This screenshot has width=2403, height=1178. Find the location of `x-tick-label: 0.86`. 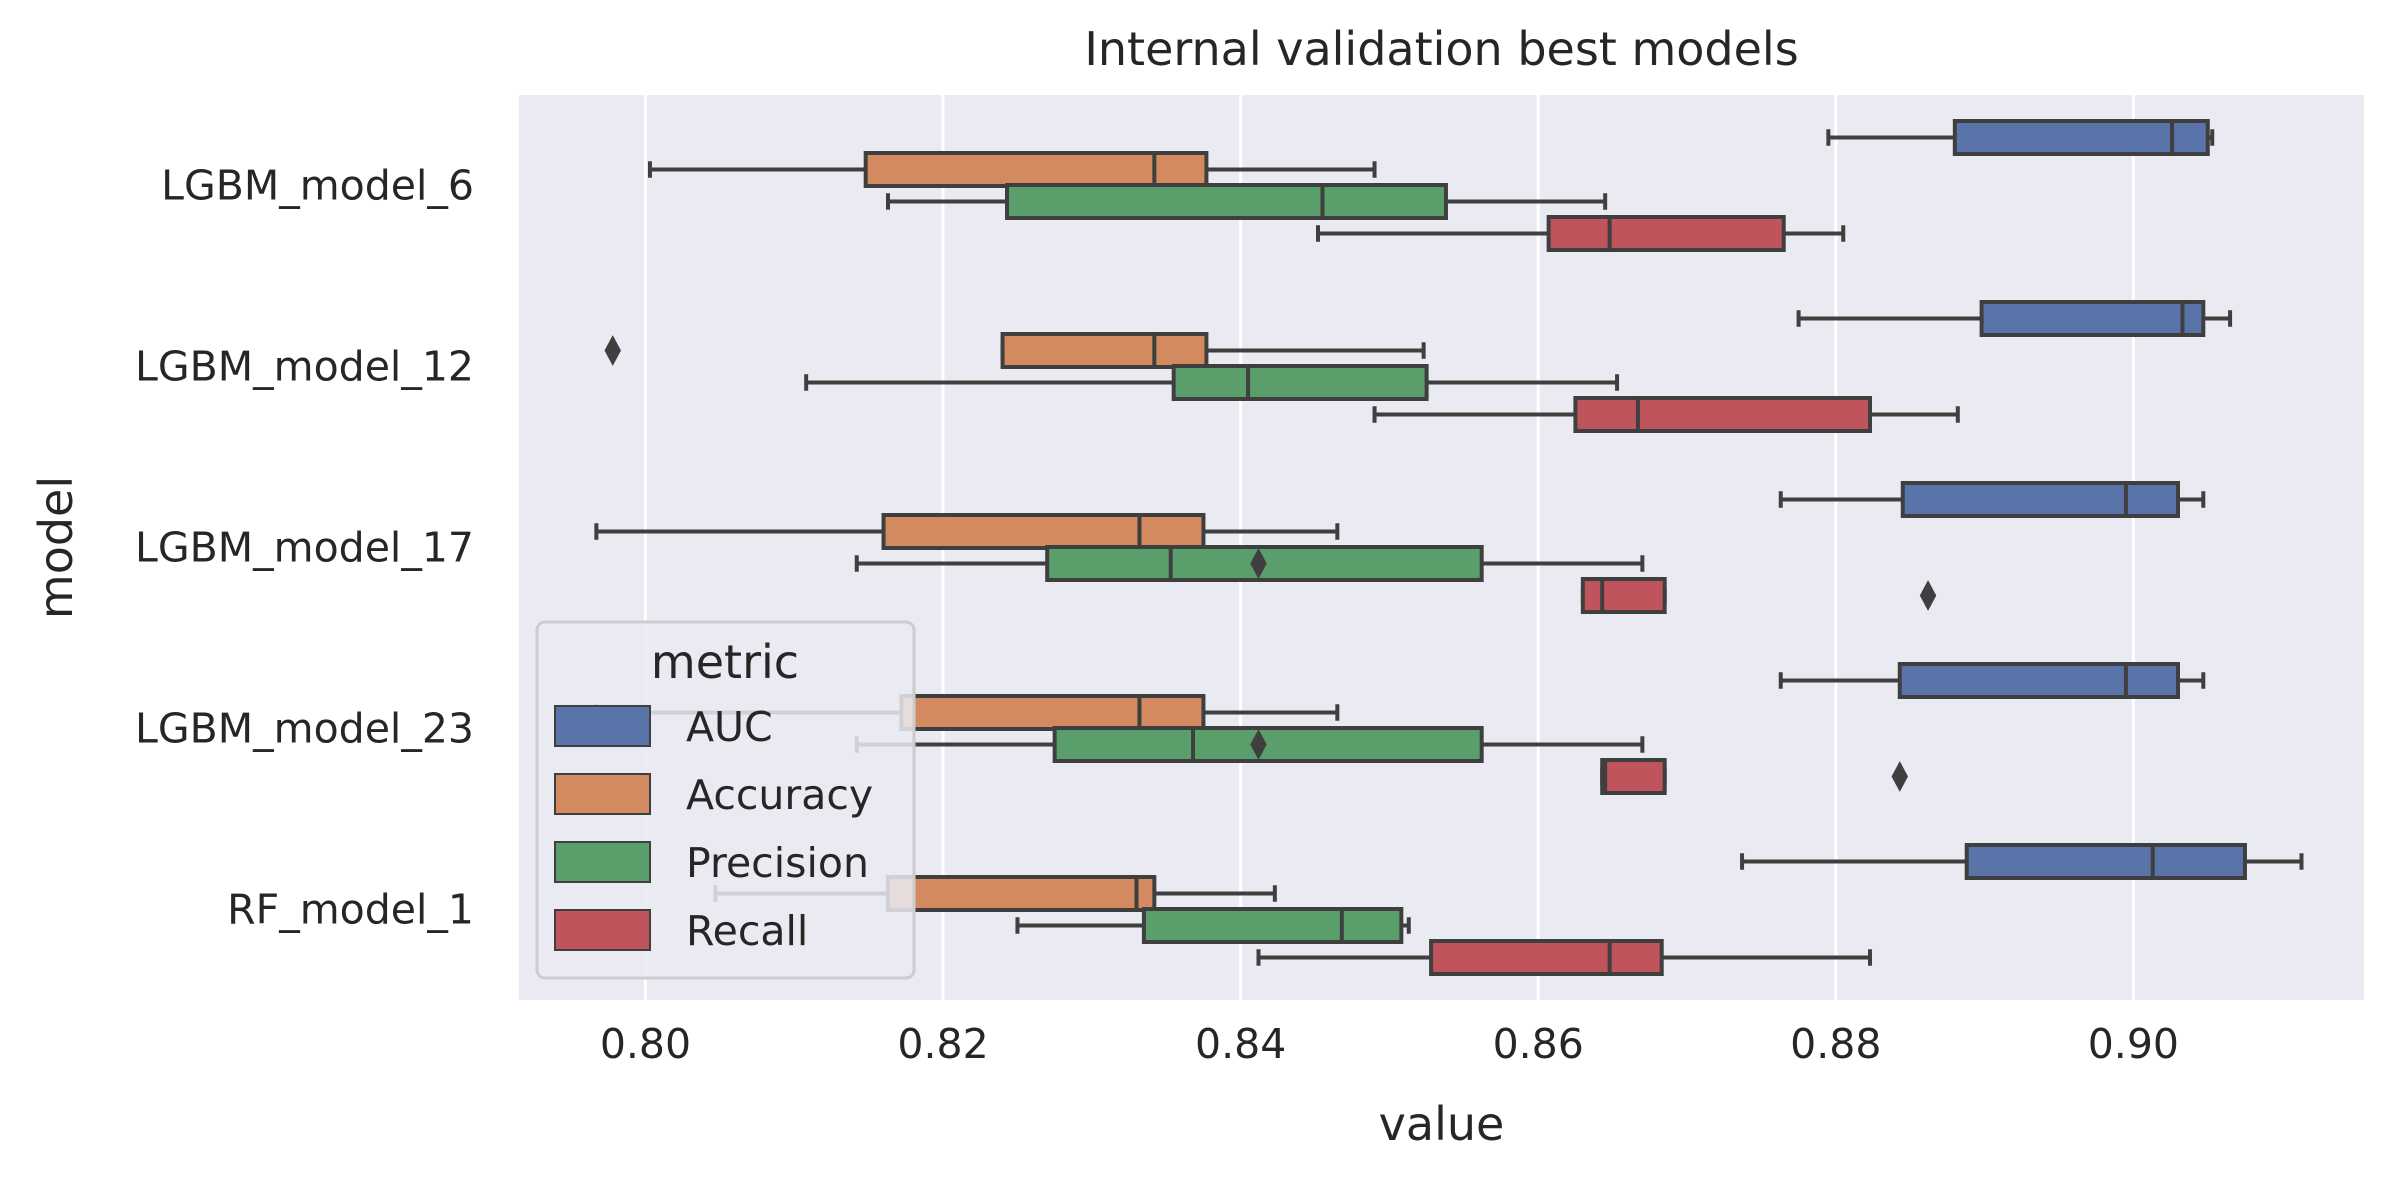

x-tick-label: 0.86 is located at coordinates (1538, 1044).